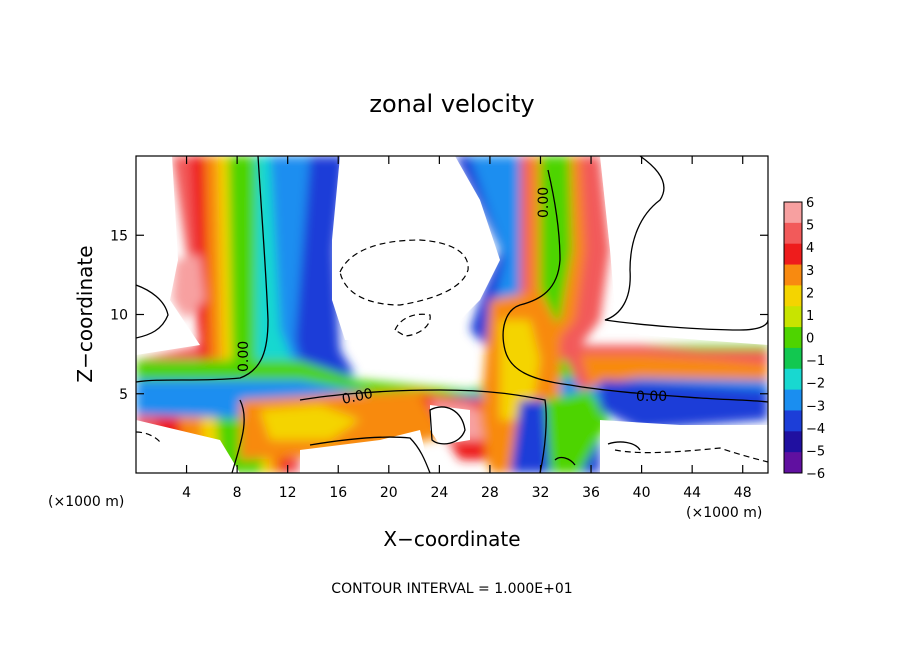 Image resolution: width=904 pixels, height=658 pixels. I want to click on x-unit-right: (×1000 m), so click(724, 513).